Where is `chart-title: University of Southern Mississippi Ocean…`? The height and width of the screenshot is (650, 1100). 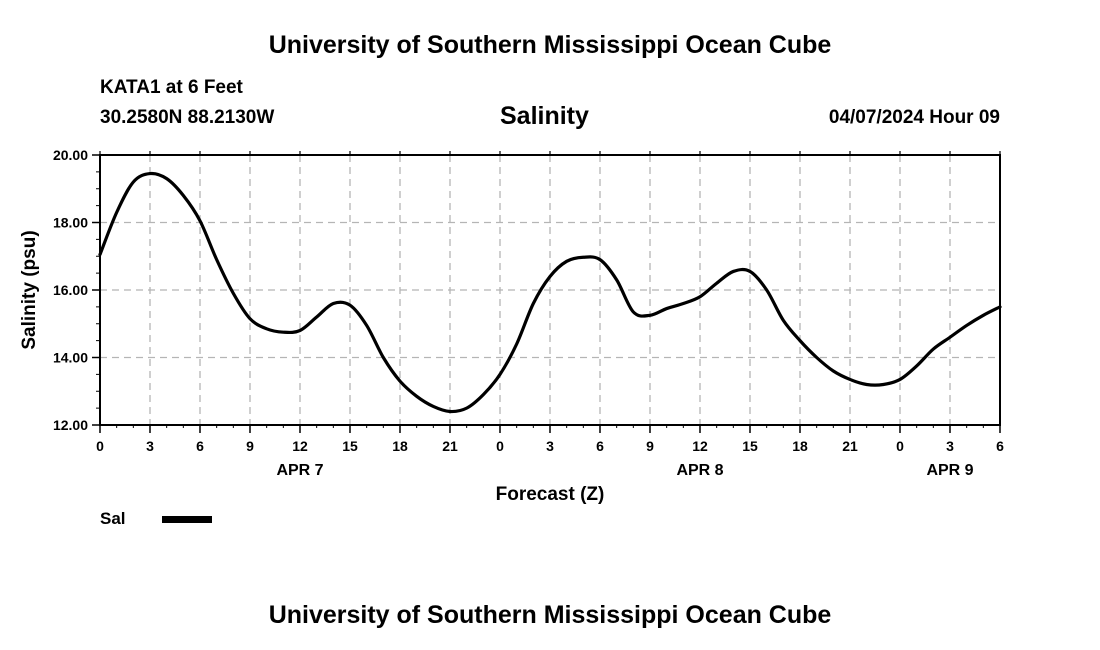
chart-title: University of Southern Mississippi Ocean… is located at coordinates (550, 45).